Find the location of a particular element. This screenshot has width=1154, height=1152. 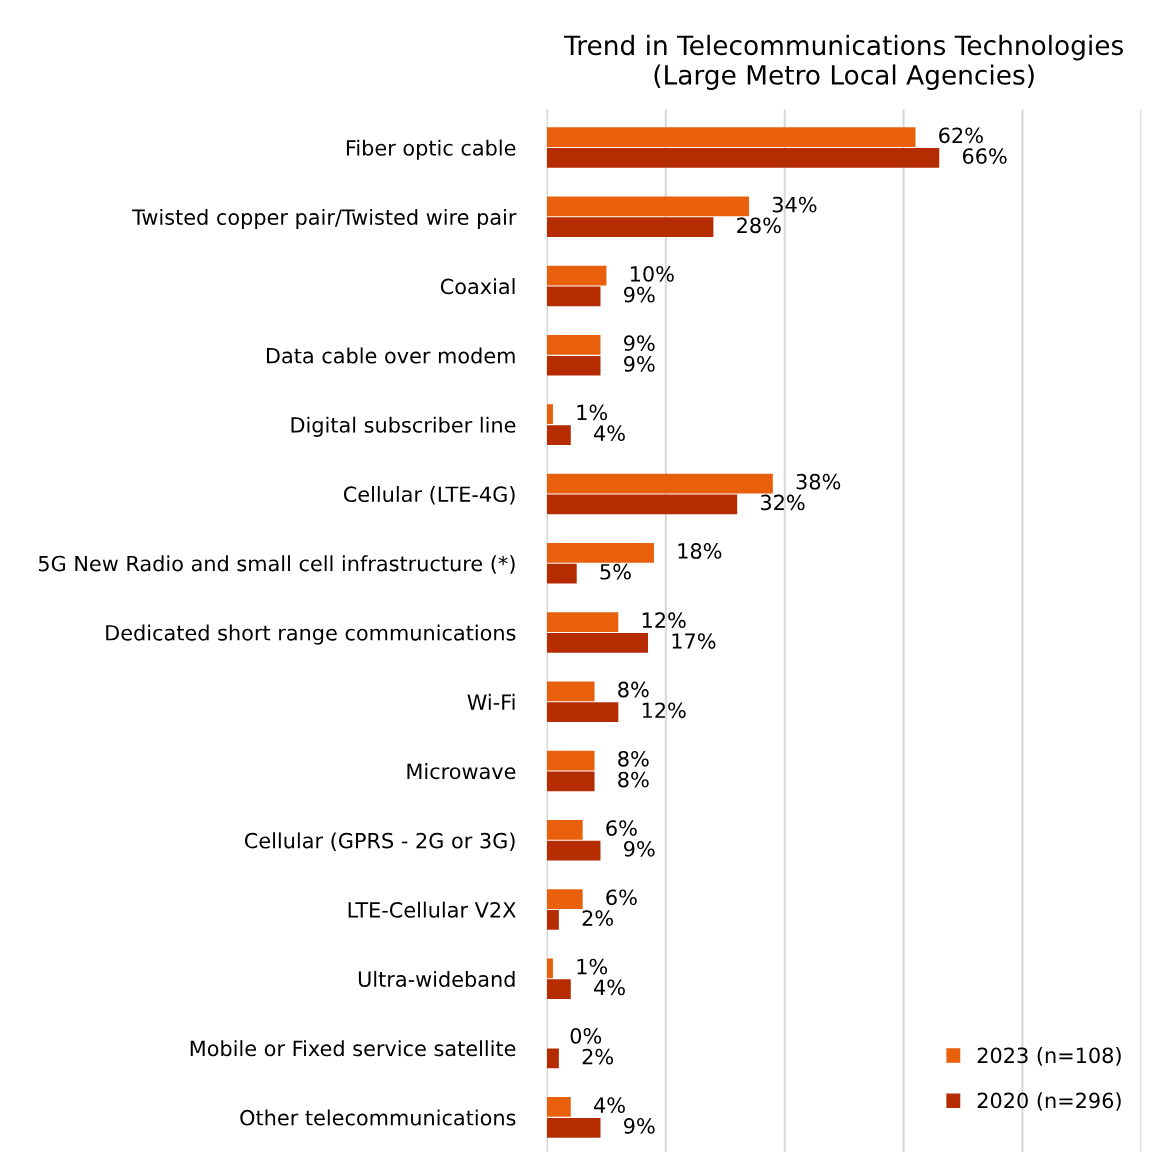

data-label: 10% is located at coordinates (652, 273).